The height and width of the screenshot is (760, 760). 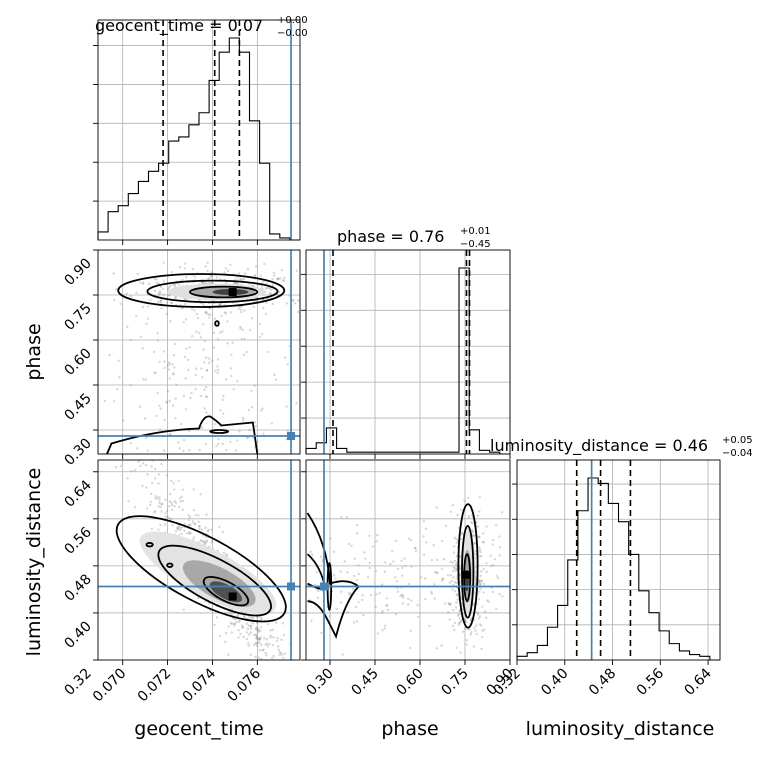 I want to click on y-tick-label-phase: 0.60, so click(x=77, y=362).